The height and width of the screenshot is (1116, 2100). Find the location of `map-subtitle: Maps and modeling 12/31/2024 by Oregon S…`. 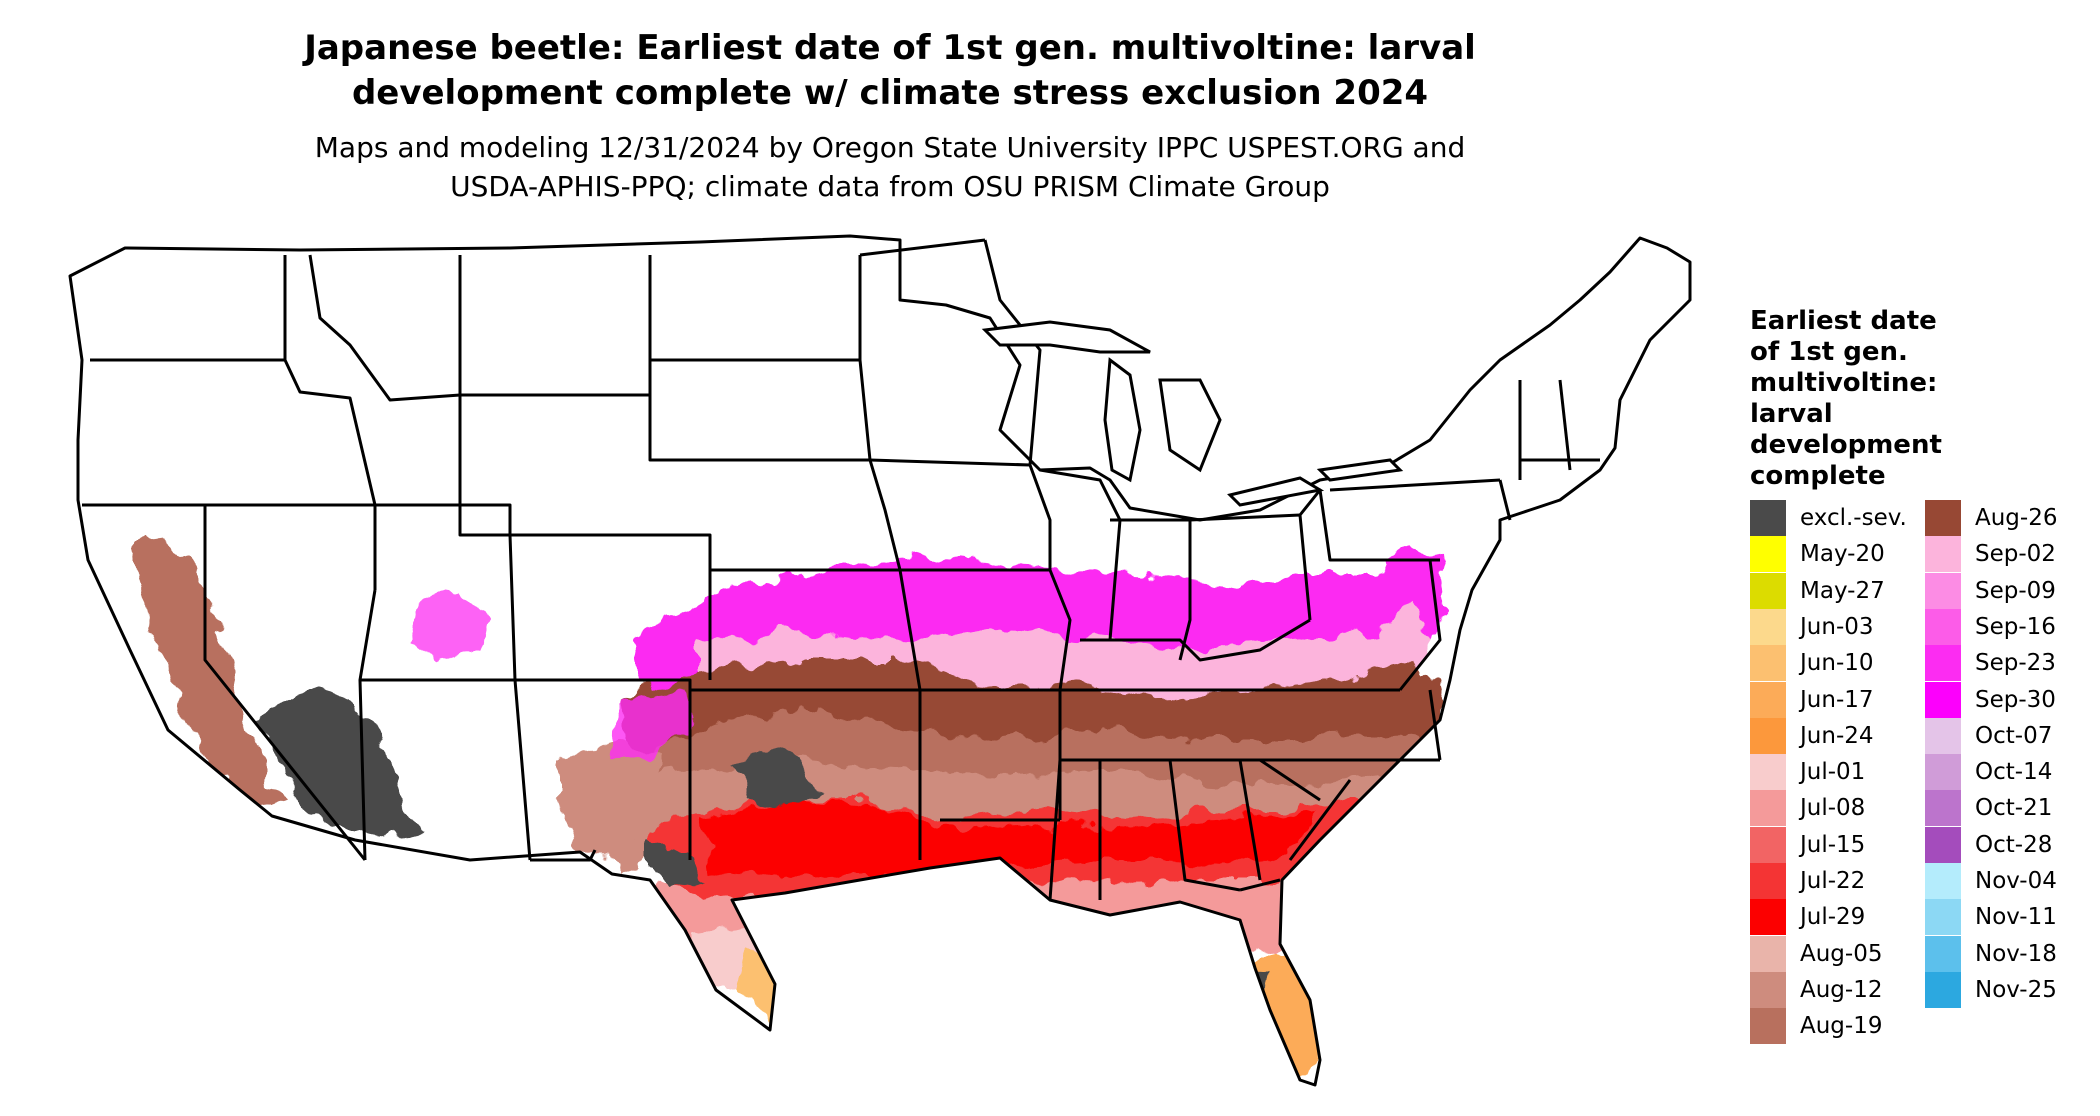

map-subtitle: Maps and modeling 12/31/2024 by Oregon S… is located at coordinates (890, 167).